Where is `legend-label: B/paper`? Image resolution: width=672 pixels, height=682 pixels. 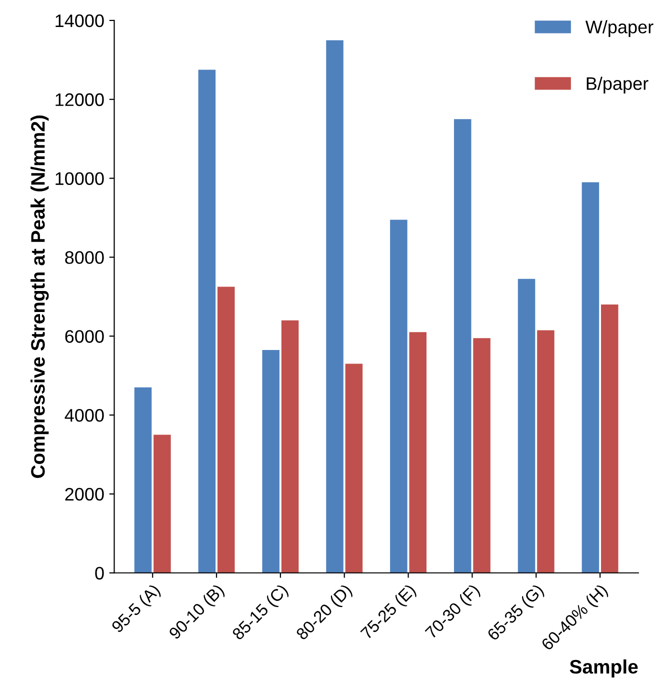 legend-label: B/paper is located at coordinates (617, 85).